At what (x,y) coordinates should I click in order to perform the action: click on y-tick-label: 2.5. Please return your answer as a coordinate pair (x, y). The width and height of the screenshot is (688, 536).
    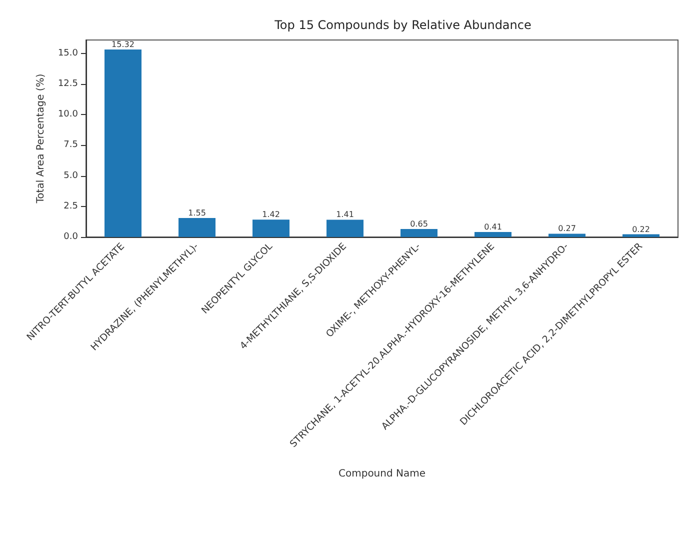
    Looking at the image, I should click on (71, 206).